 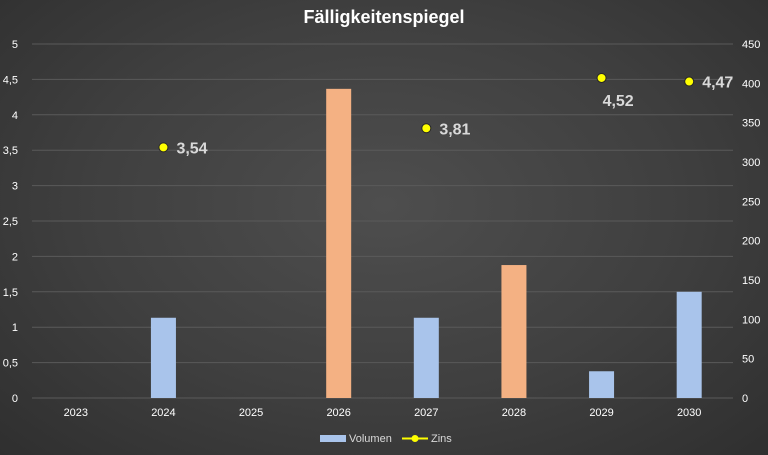 I want to click on left-tick-label: 0,5, so click(x=10, y=364).